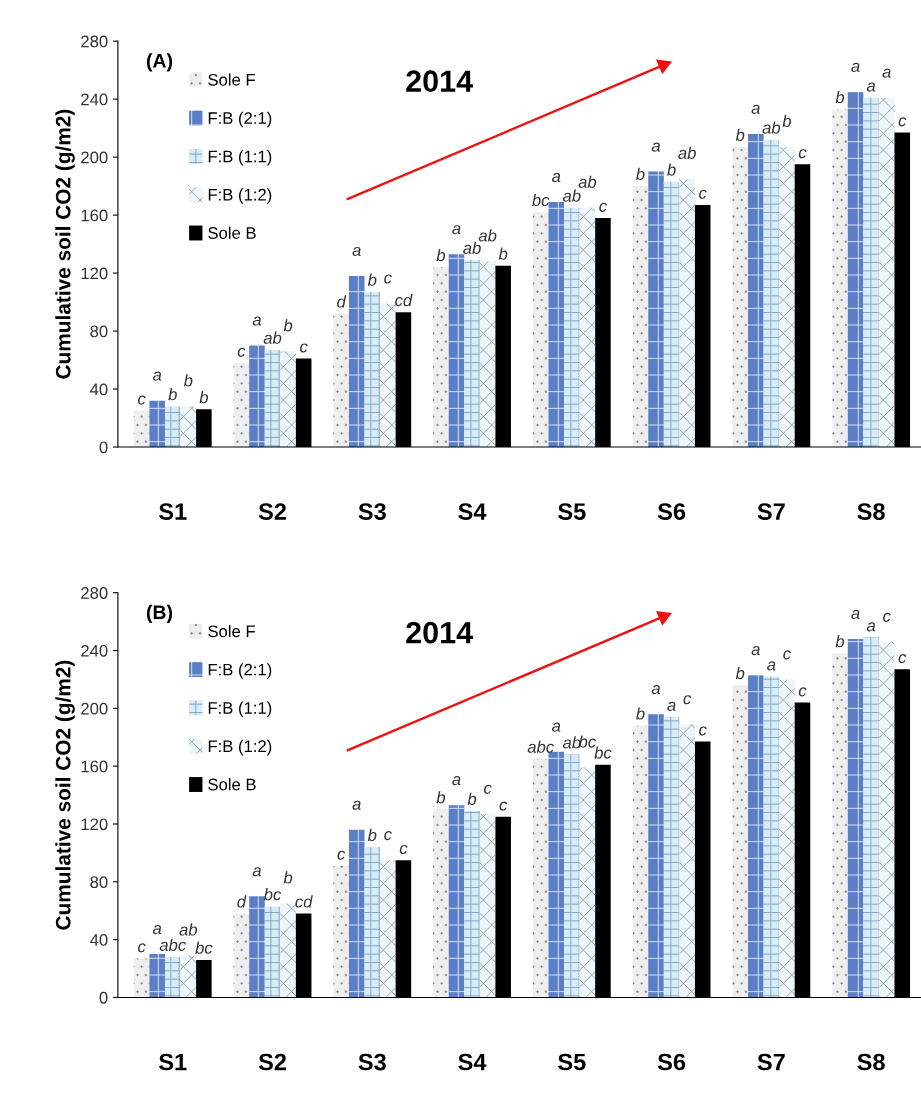 The height and width of the screenshot is (1112, 921). What do you see at coordinates (342, 301) in the screenshot?
I see `data-label: d` at bounding box center [342, 301].